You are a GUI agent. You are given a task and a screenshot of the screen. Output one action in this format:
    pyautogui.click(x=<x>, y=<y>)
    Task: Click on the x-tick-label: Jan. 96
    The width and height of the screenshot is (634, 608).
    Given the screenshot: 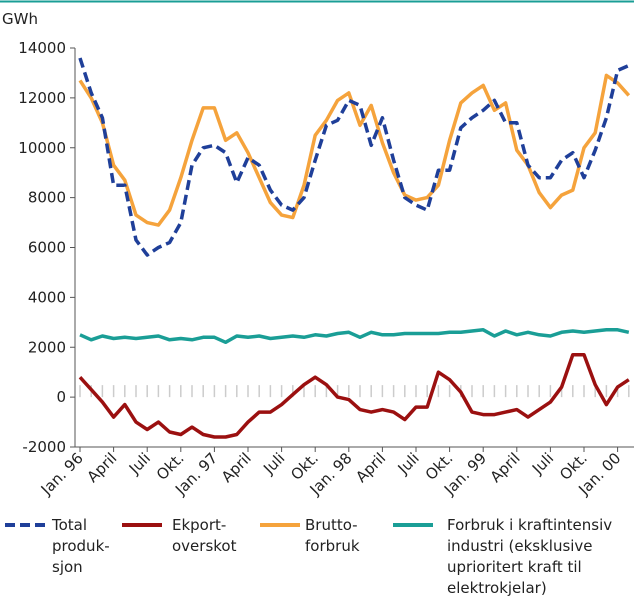 What is the action you would take?
    pyautogui.click(x=62, y=474)
    